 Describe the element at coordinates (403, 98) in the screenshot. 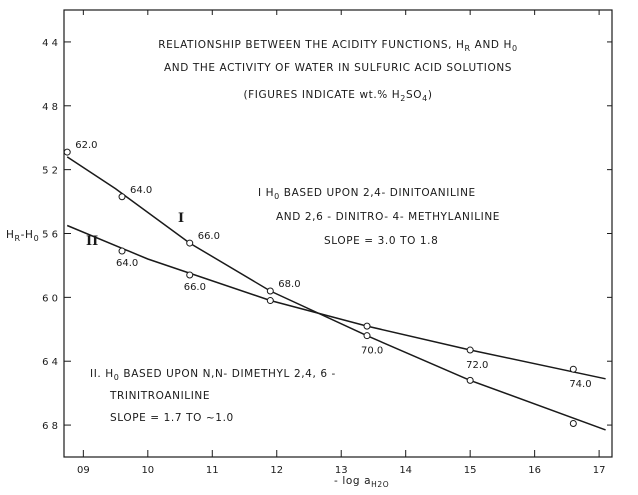

I see `title-subscript-2: 2` at that location.